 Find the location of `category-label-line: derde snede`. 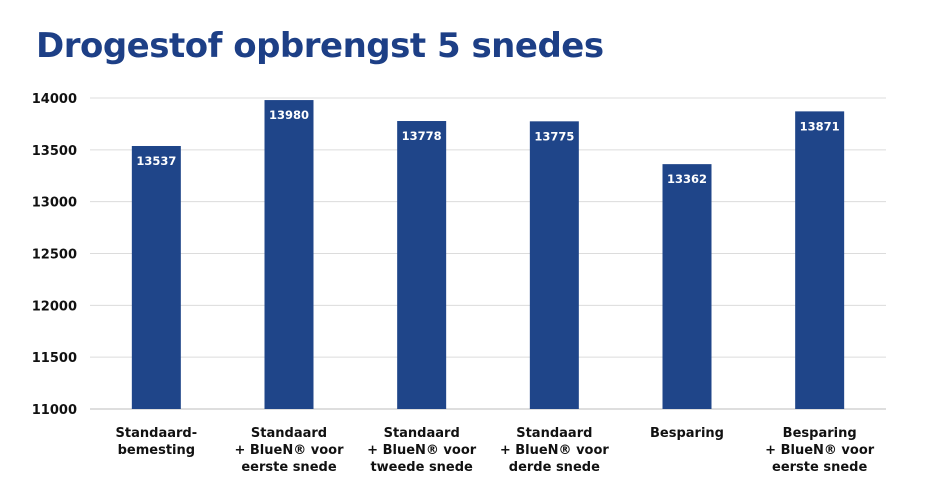

category-label-line: derde snede is located at coordinates (554, 467).